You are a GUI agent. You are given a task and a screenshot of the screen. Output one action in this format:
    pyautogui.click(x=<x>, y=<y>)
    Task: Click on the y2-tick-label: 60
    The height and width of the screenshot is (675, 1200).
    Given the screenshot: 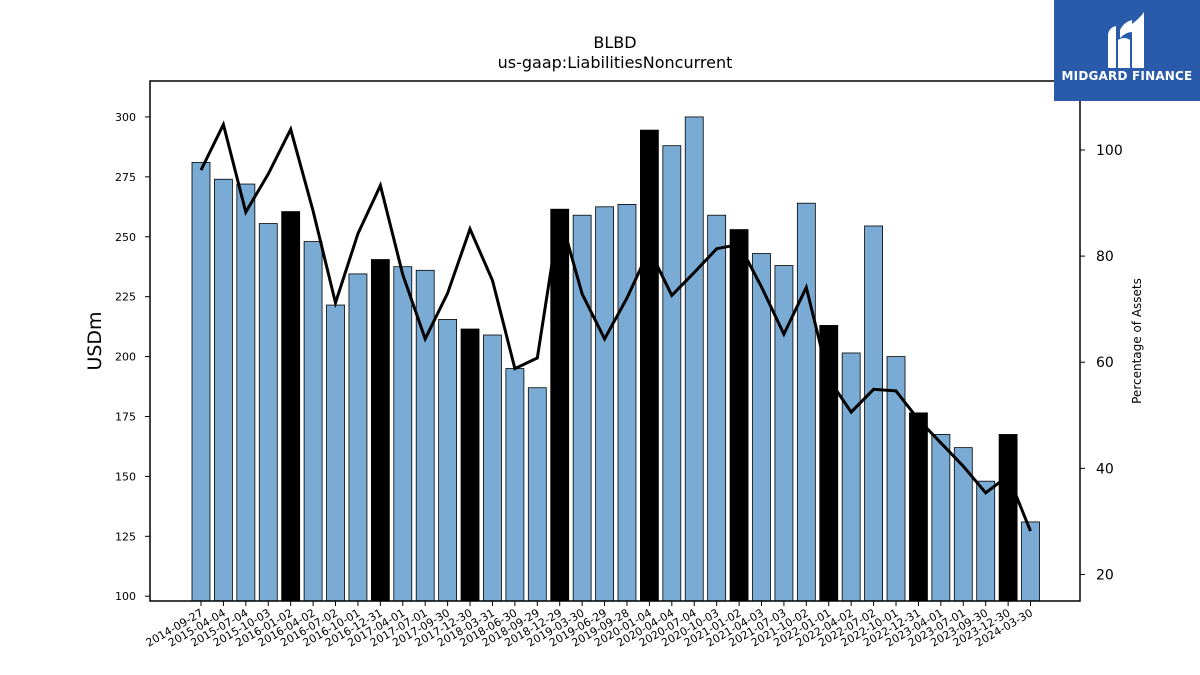 What is the action you would take?
    pyautogui.click(x=1105, y=363)
    